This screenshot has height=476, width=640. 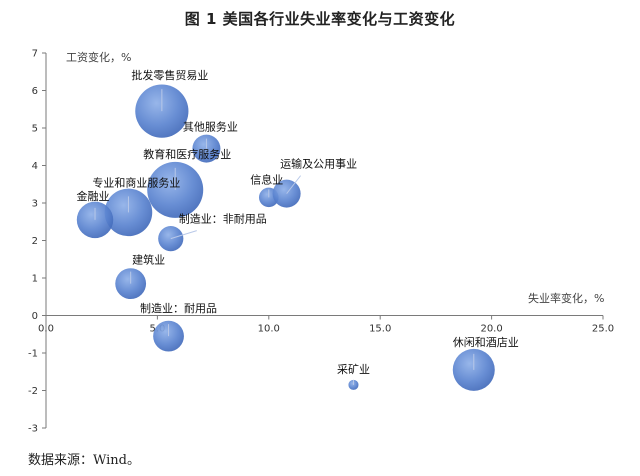 I want to click on bubble-label: 采矿业, so click(x=353, y=369).